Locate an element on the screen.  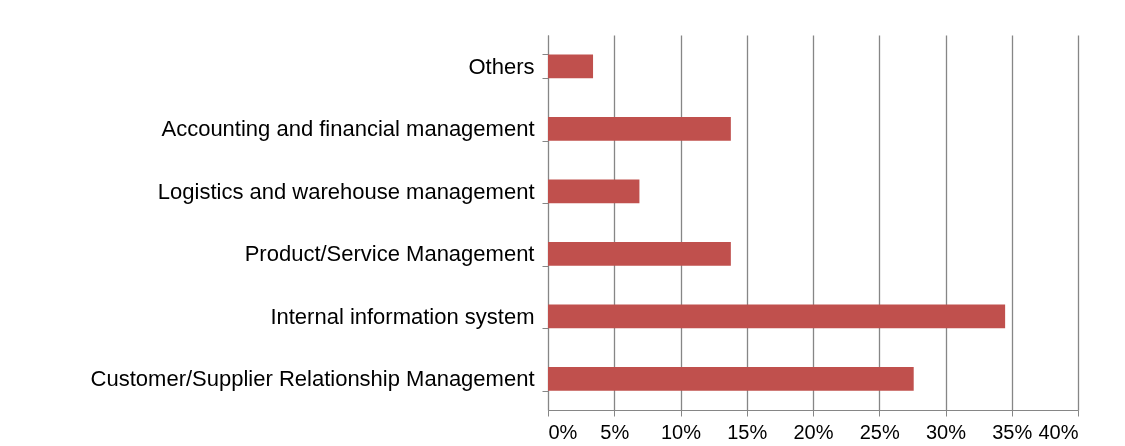
y-tick-label: Others is located at coordinates (501, 66).